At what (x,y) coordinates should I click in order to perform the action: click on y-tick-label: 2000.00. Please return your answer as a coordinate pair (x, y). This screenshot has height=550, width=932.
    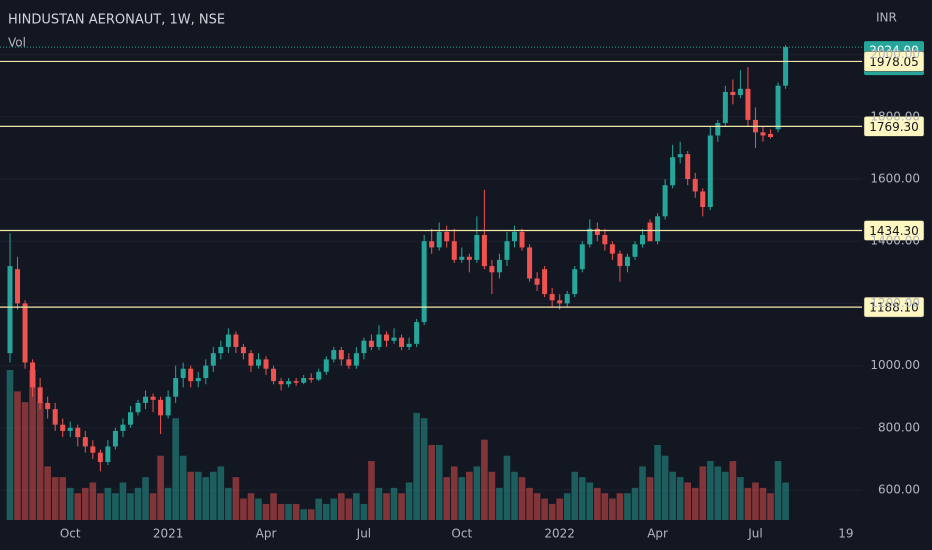
    Looking at the image, I should click on (895, 54).